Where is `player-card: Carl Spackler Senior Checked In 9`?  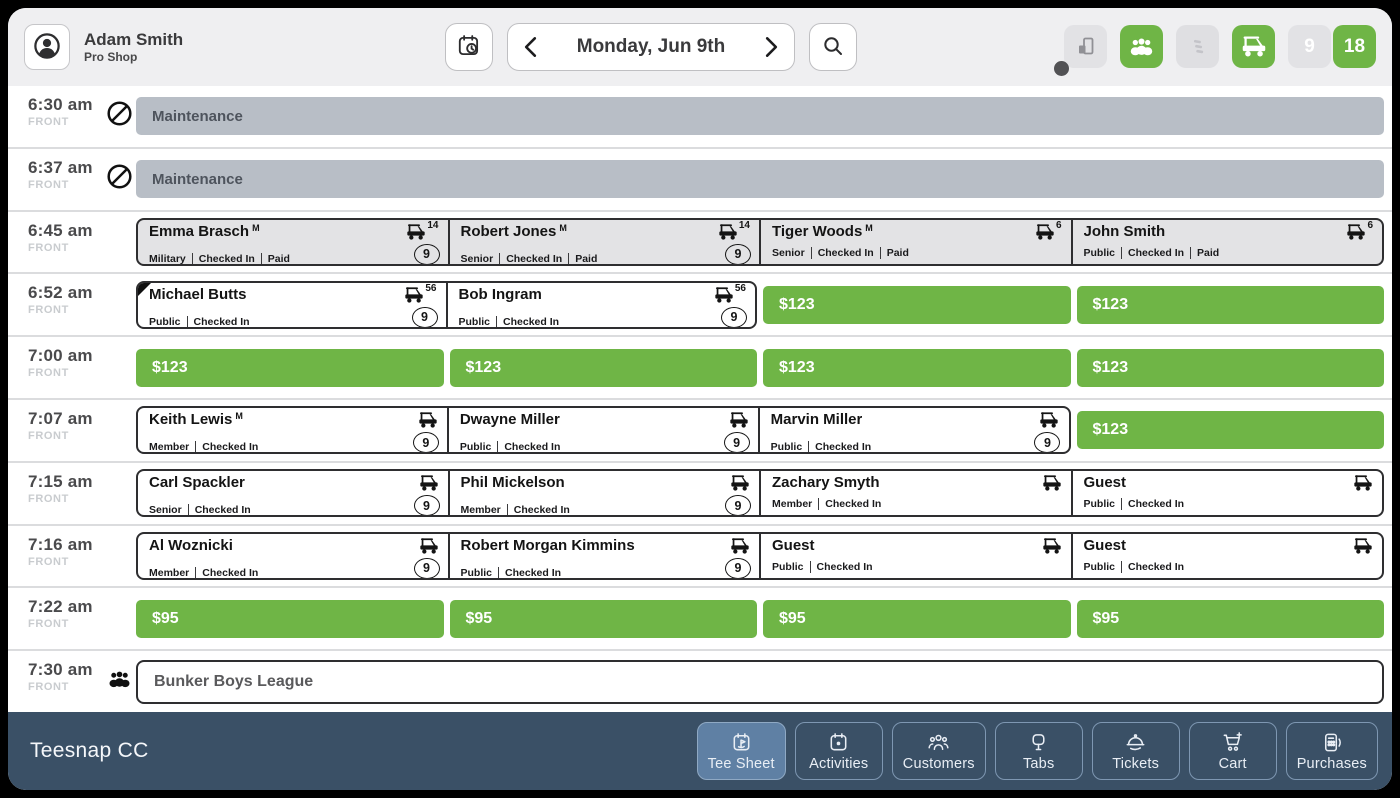
player-card: Carl Spackler Senior Checked In 9 is located at coordinates (293, 493).